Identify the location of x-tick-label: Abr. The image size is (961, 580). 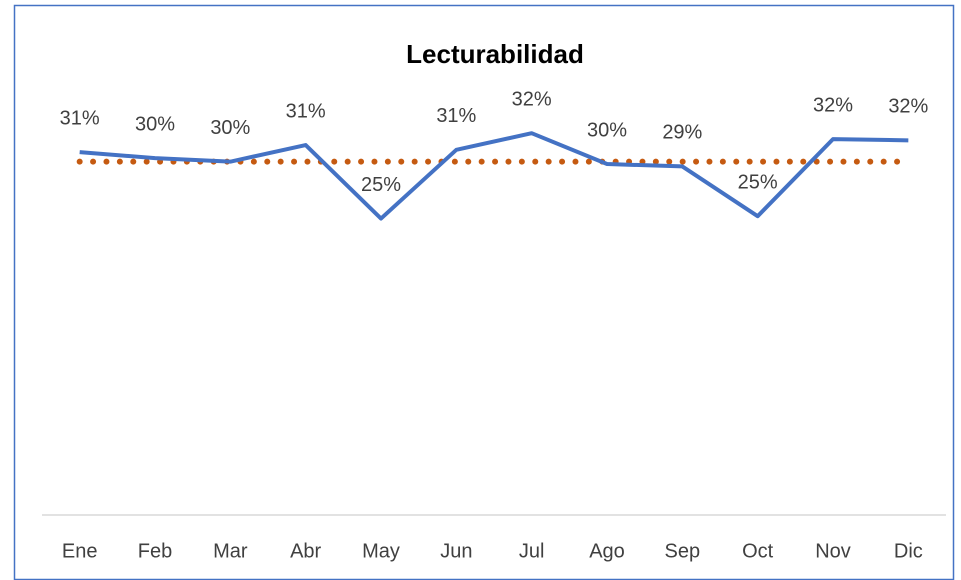
(305, 551).